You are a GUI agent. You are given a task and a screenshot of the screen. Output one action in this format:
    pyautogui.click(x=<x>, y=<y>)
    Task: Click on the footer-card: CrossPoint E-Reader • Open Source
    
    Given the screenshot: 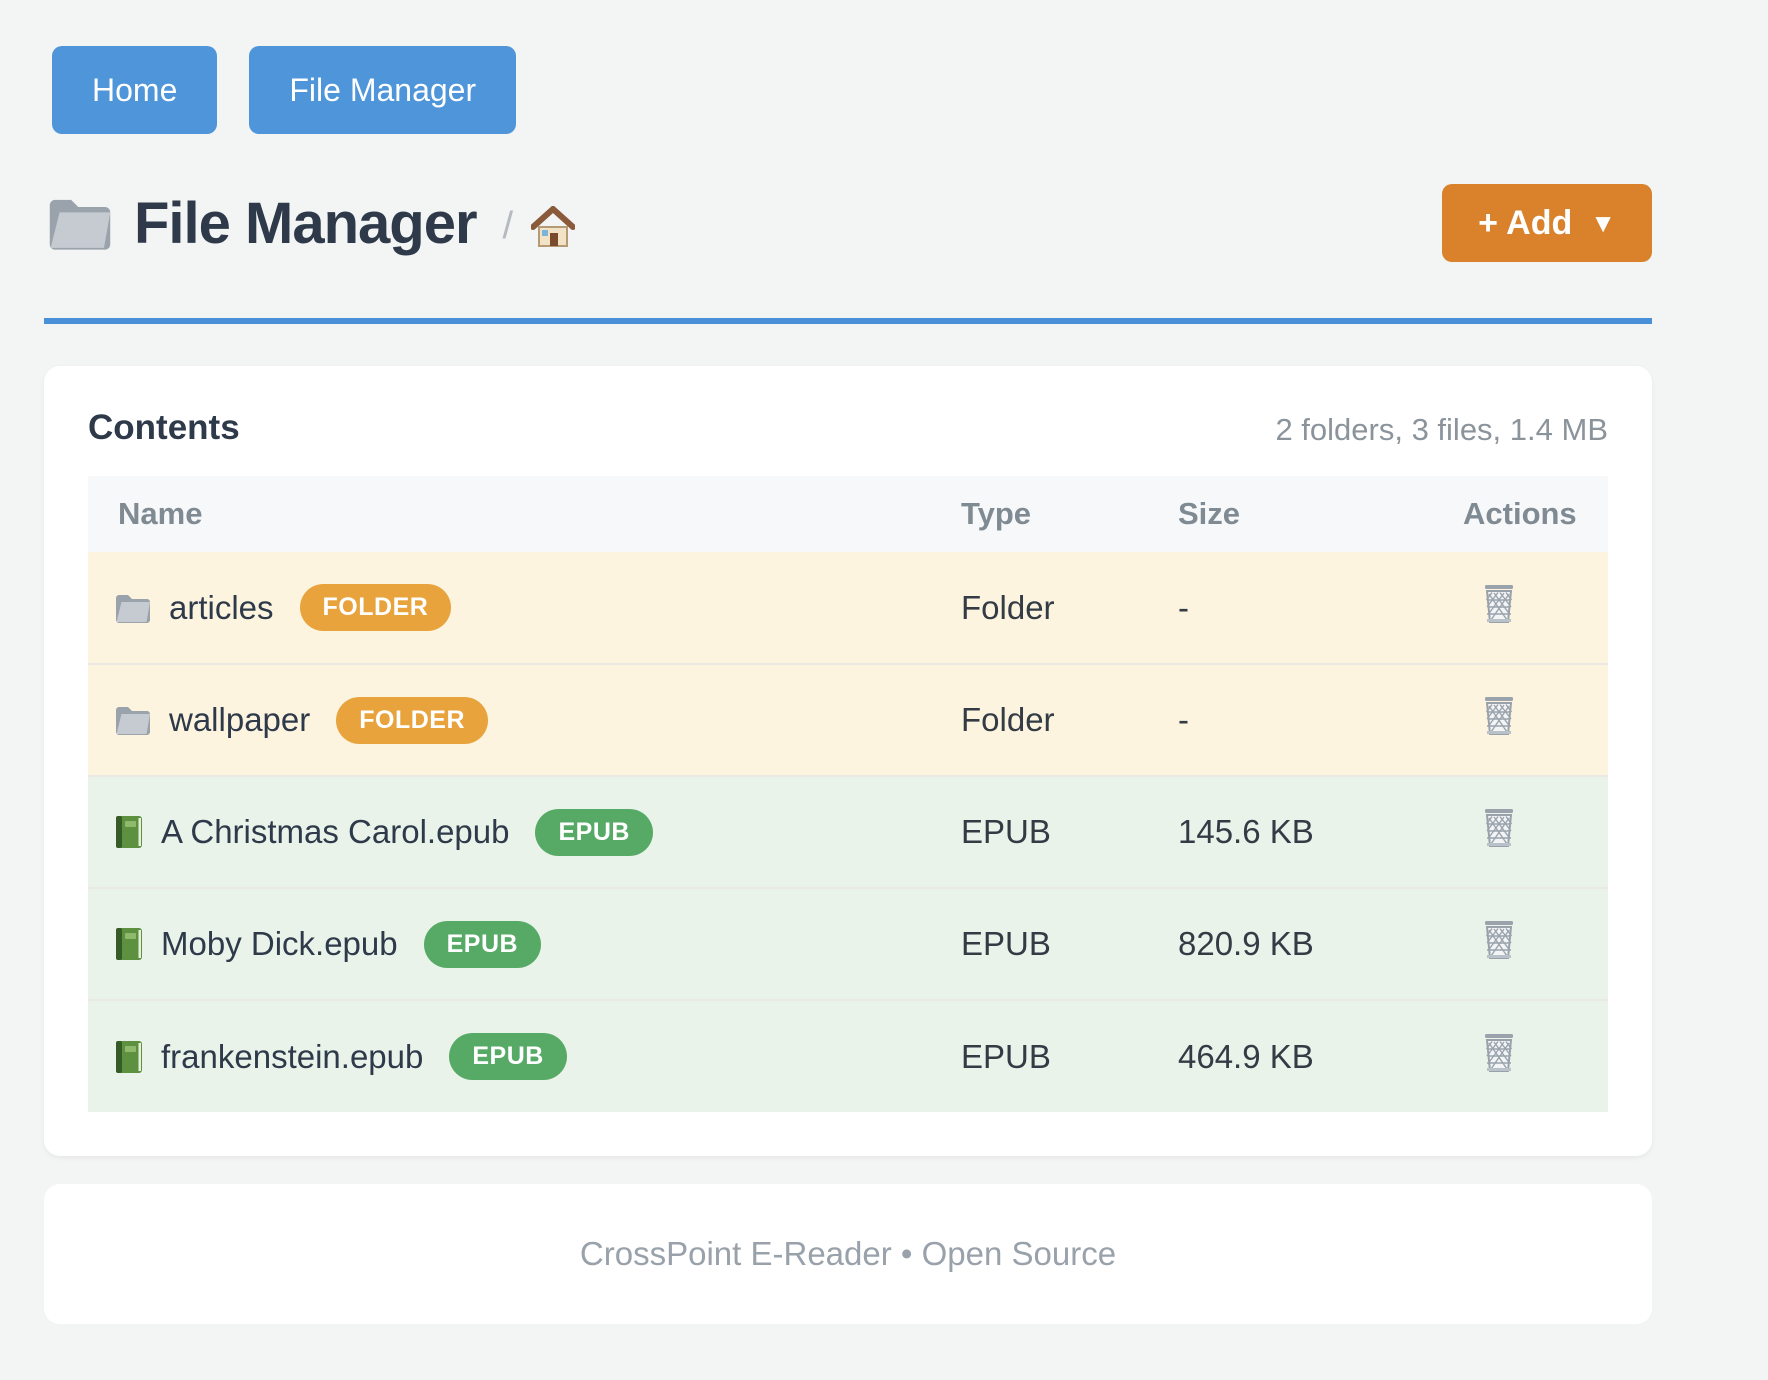 What is the action you would take?
    pyautogui.click(x=848, y=1254)
    